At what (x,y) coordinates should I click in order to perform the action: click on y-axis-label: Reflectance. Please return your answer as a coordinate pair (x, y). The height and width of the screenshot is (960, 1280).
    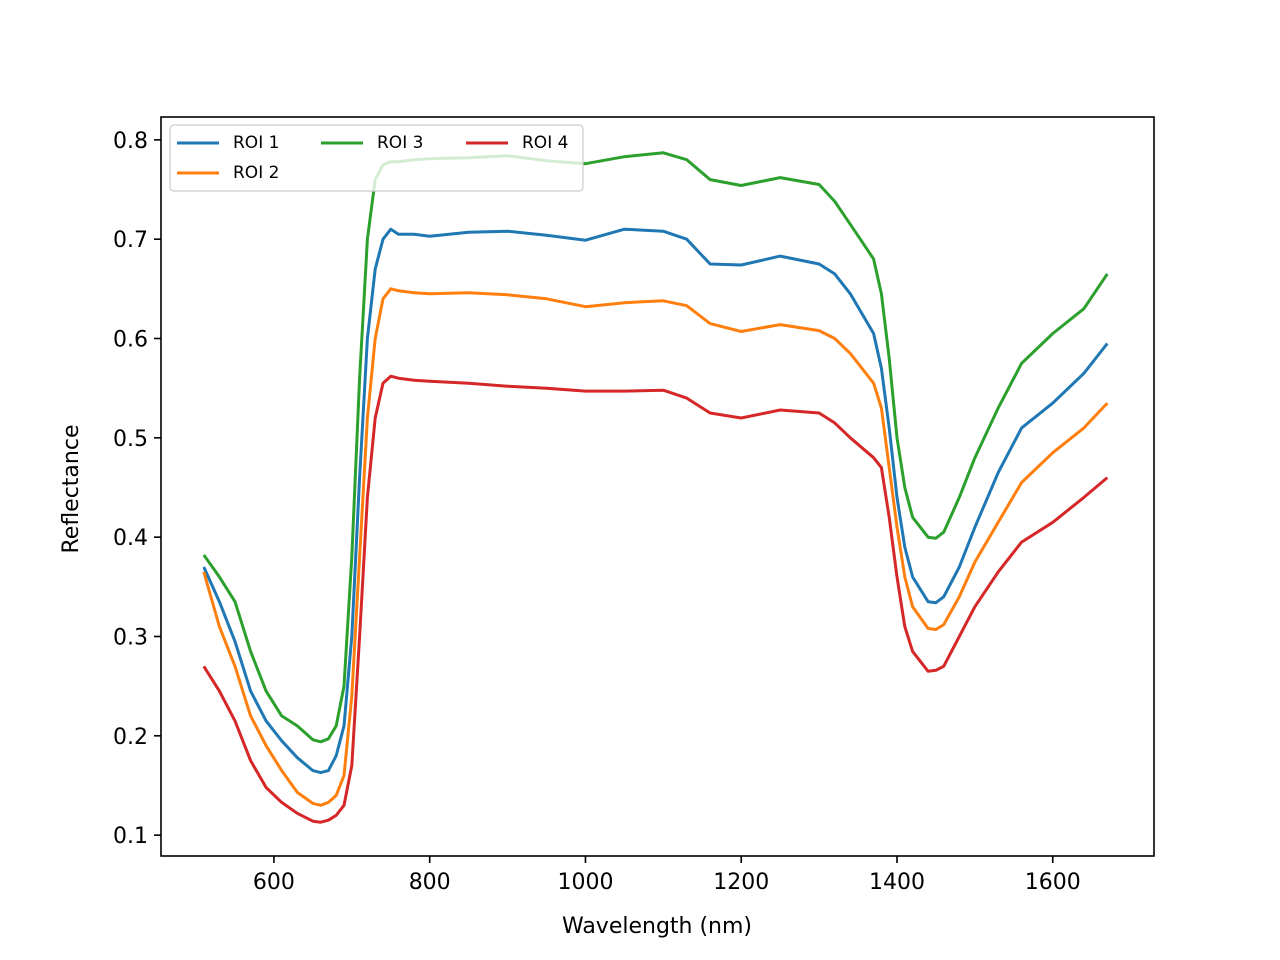
    Looking at the image, I should click on (71, 488).